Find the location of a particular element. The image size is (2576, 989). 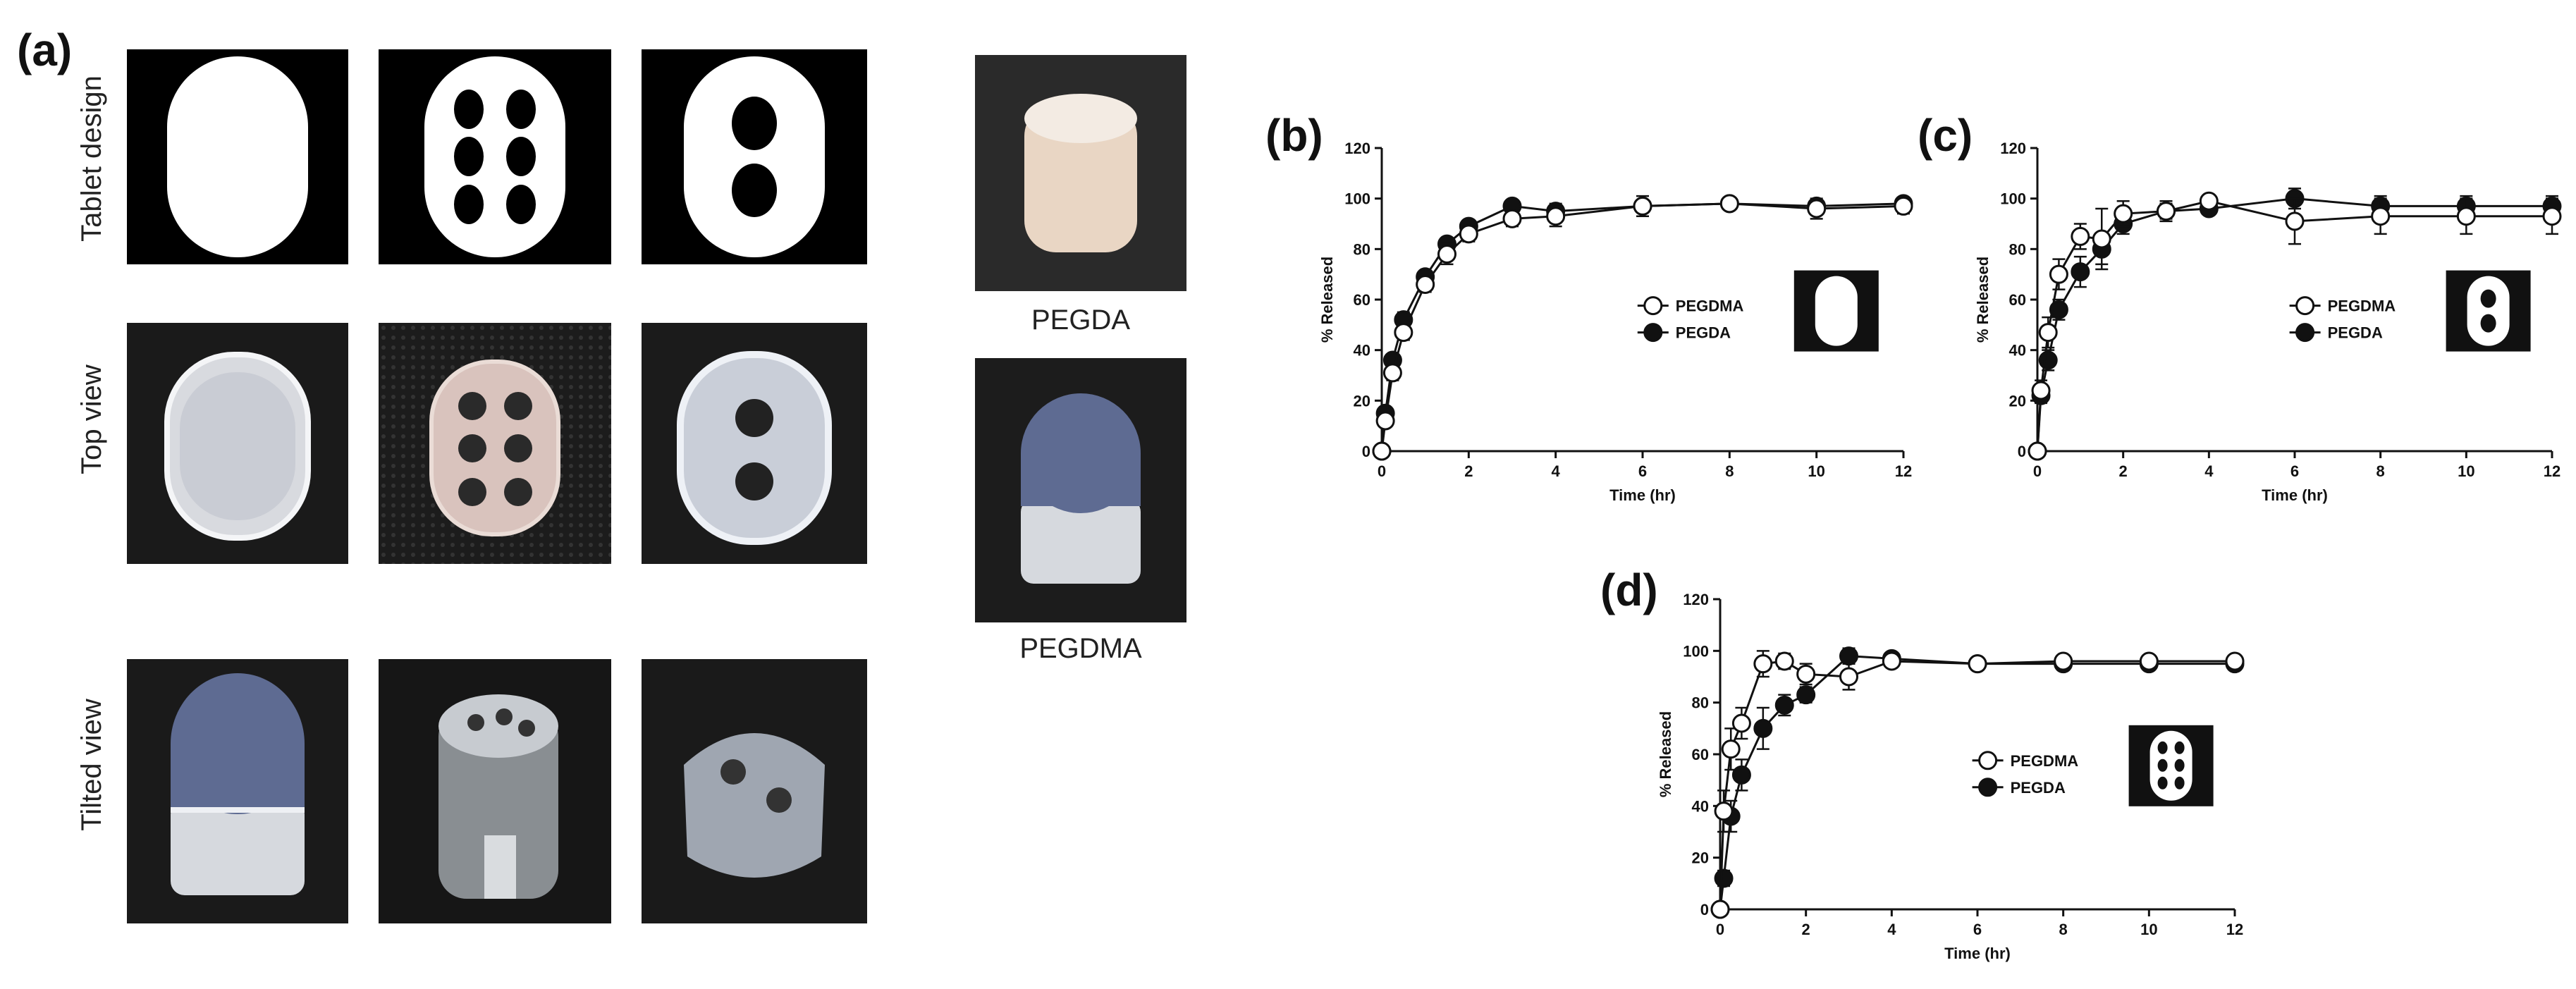

chart-d-xtick-label: 2 is located at coordinates (1806, 929).